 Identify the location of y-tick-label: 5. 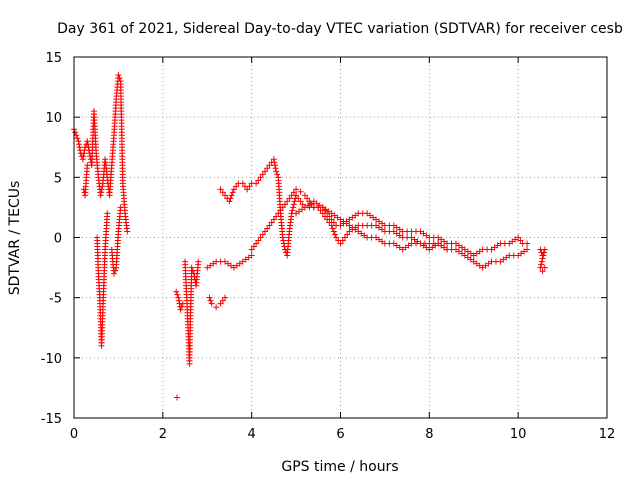
(58, 178).